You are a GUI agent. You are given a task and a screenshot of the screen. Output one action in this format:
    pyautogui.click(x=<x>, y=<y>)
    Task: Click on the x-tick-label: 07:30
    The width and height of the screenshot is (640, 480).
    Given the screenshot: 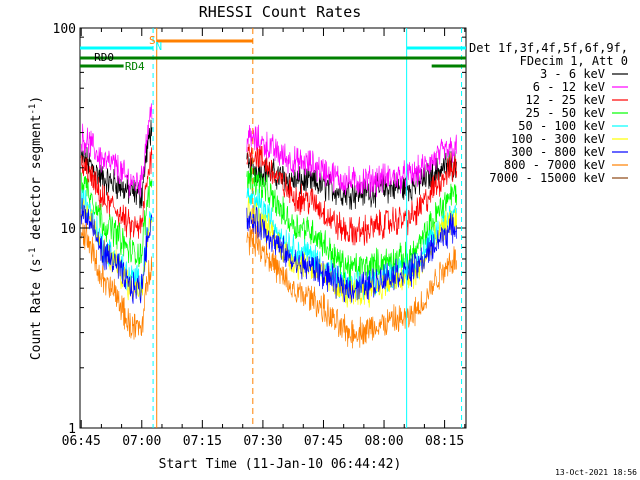 What is the action you would take?
    pyautogui.click(x=262, y=441)
    